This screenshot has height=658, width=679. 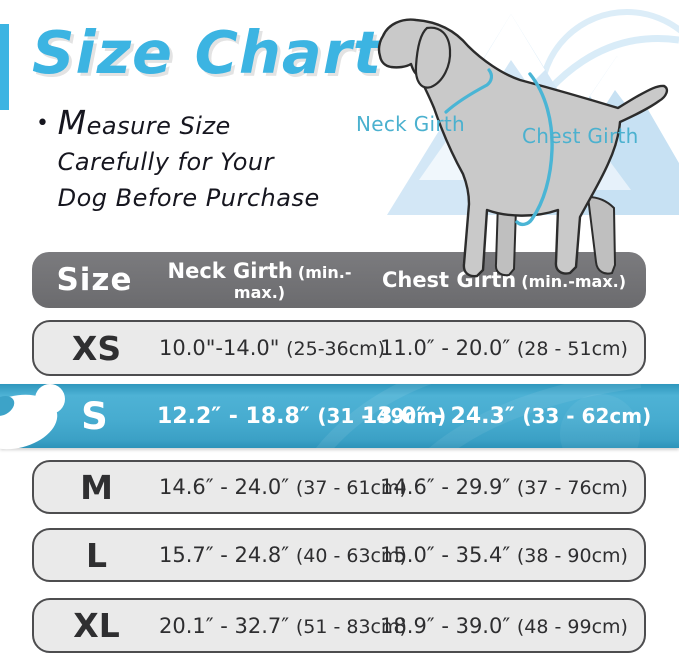 I want to click on title-accent-bar, so click(x=4, y=67).